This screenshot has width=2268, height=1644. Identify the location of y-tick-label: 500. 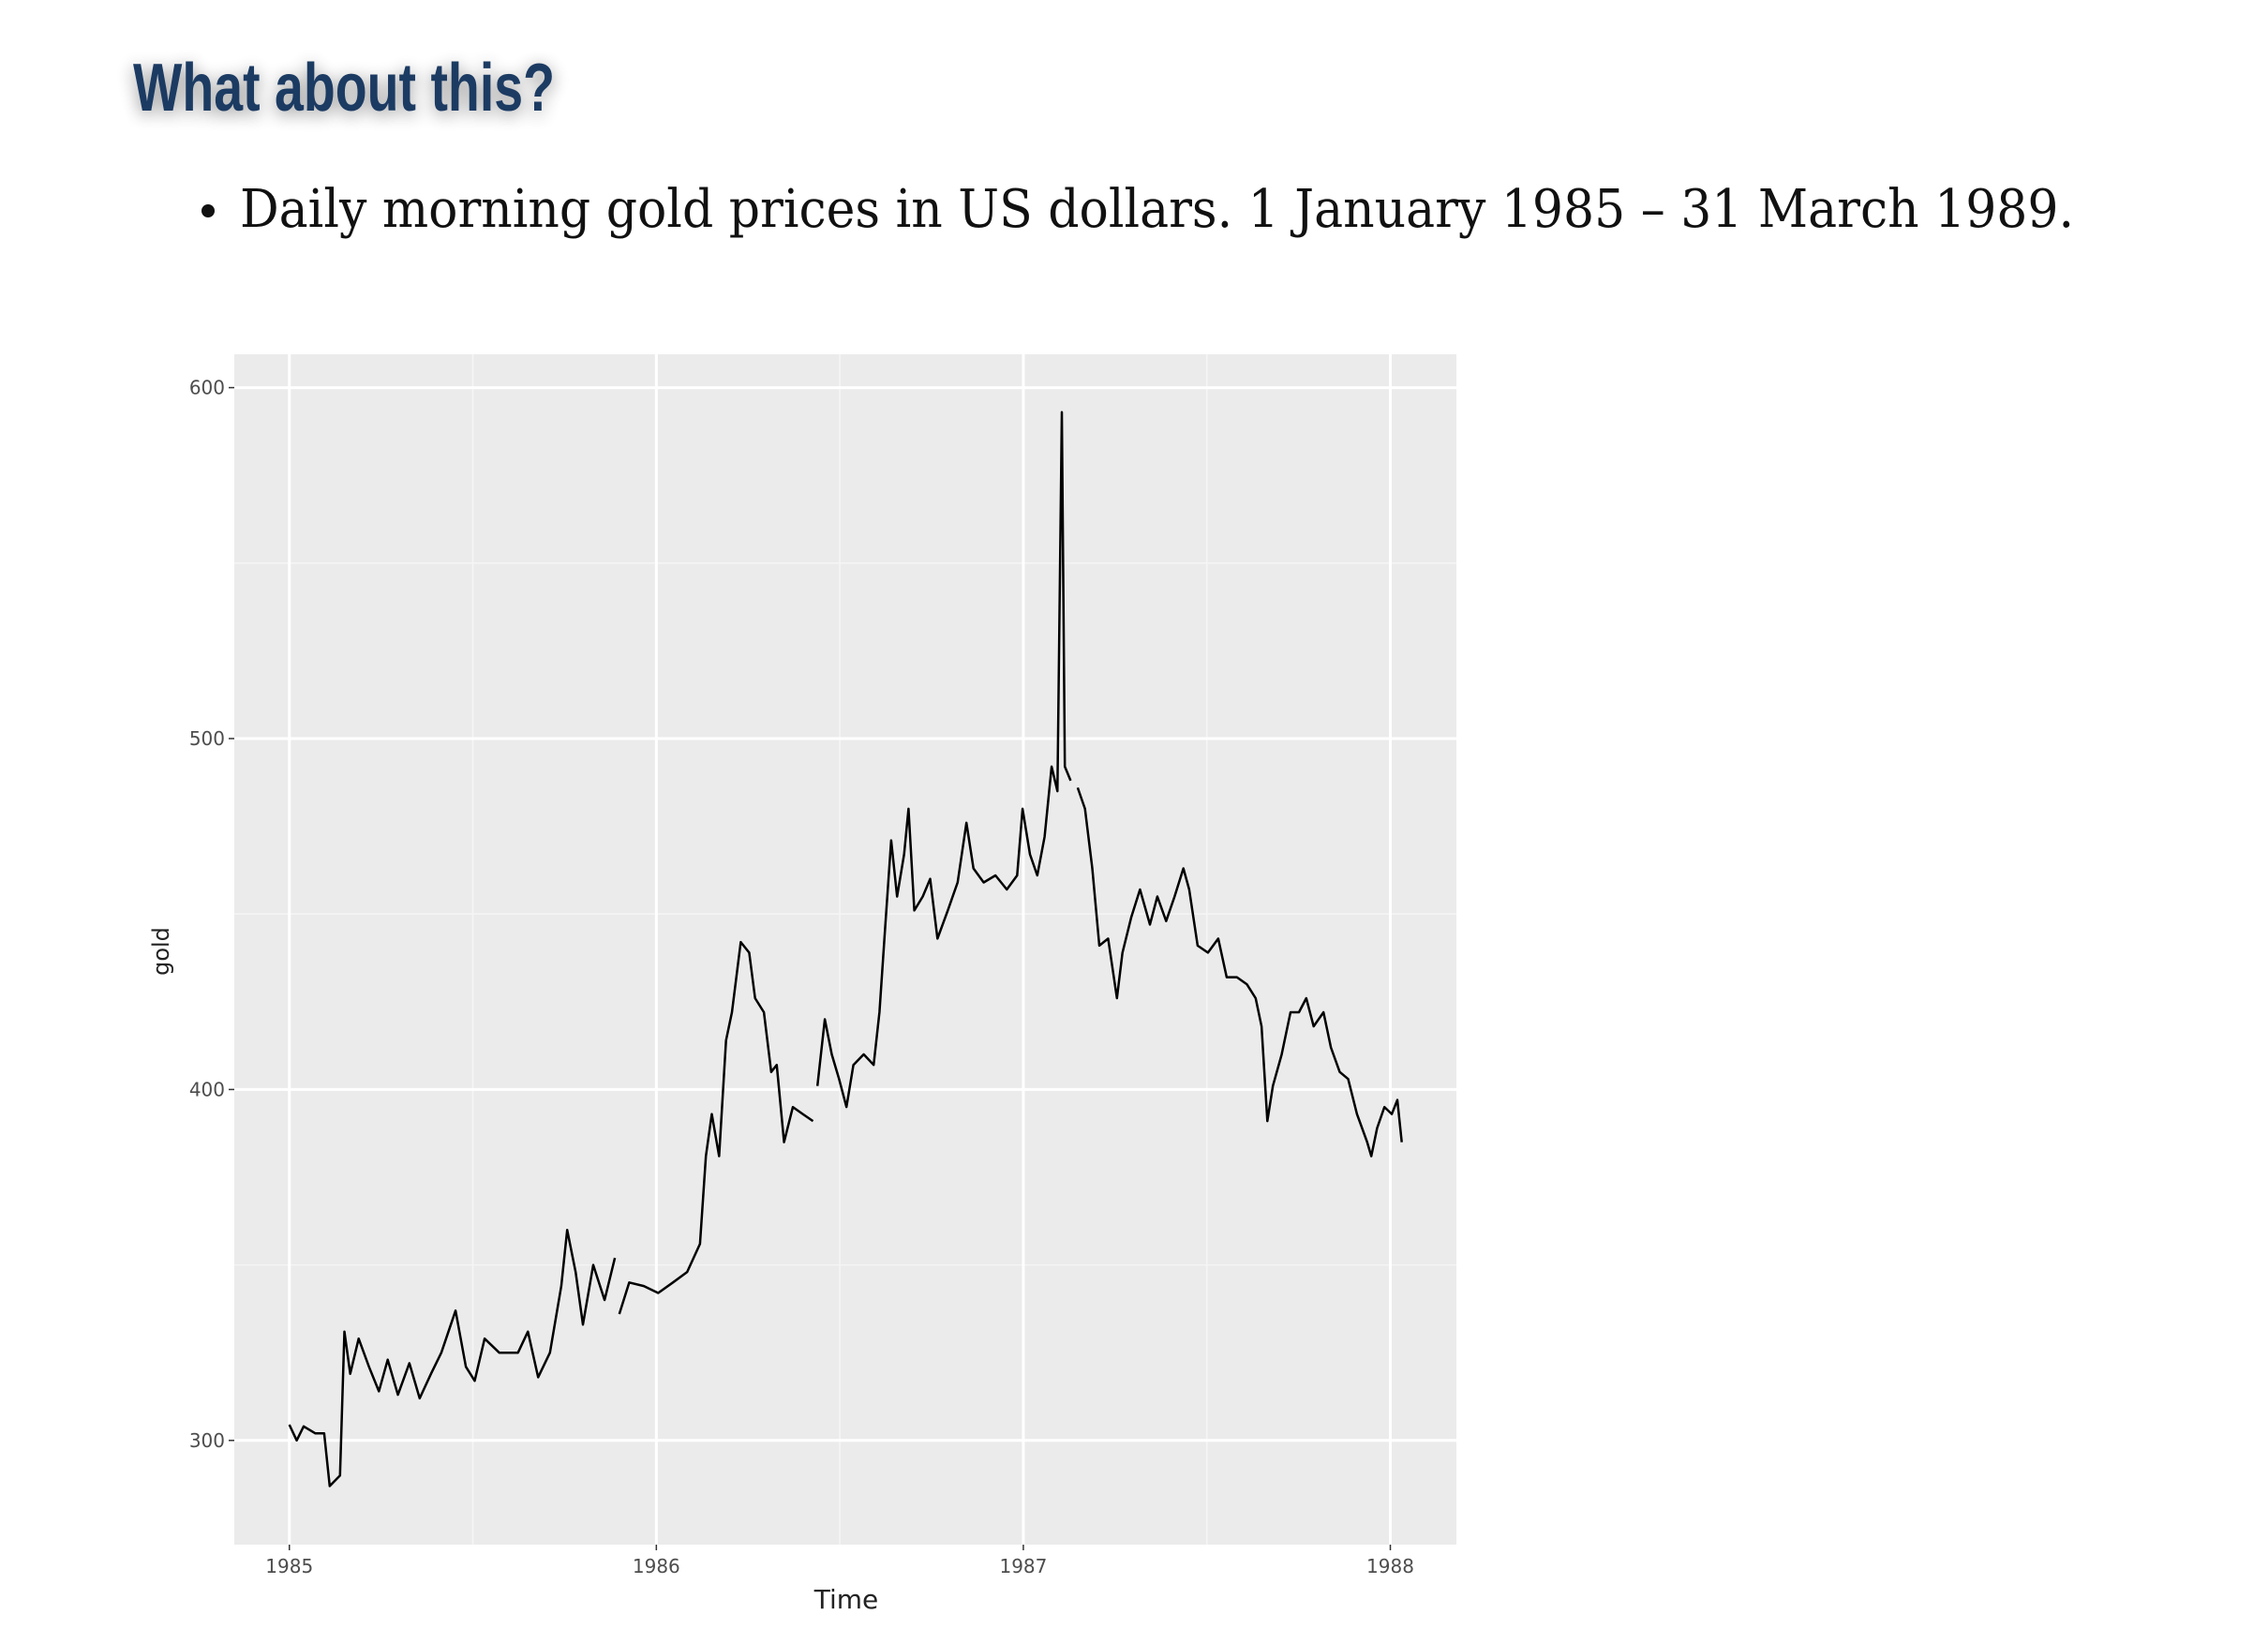
(207, 739).